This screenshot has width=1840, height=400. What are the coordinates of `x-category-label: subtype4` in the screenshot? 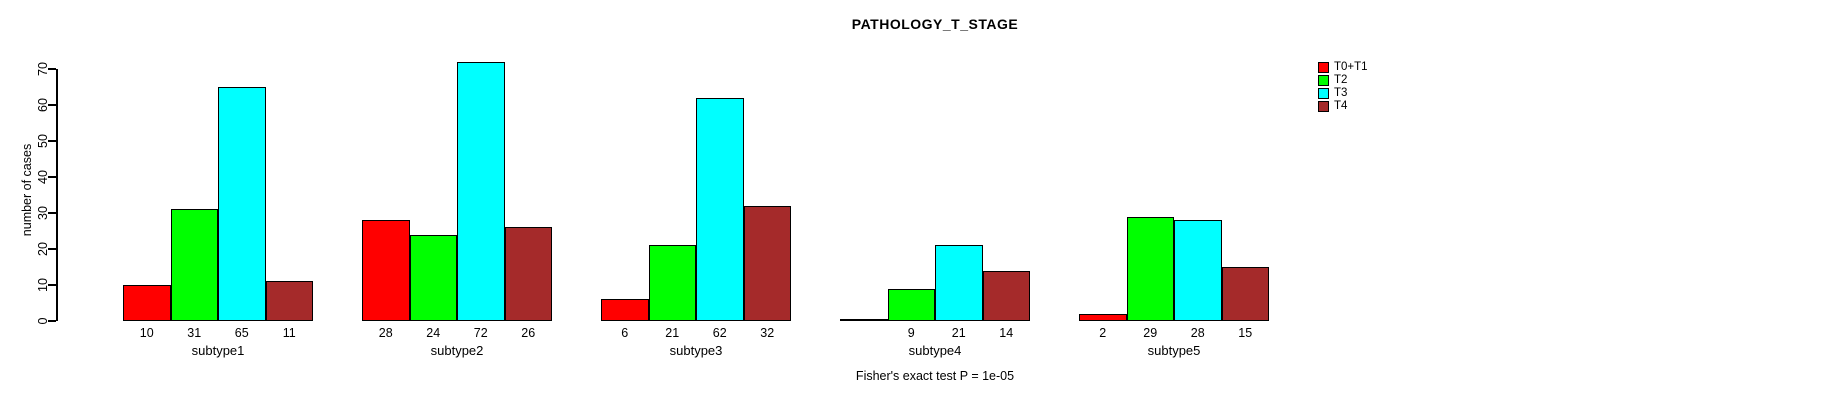 It's located at (935, 350).